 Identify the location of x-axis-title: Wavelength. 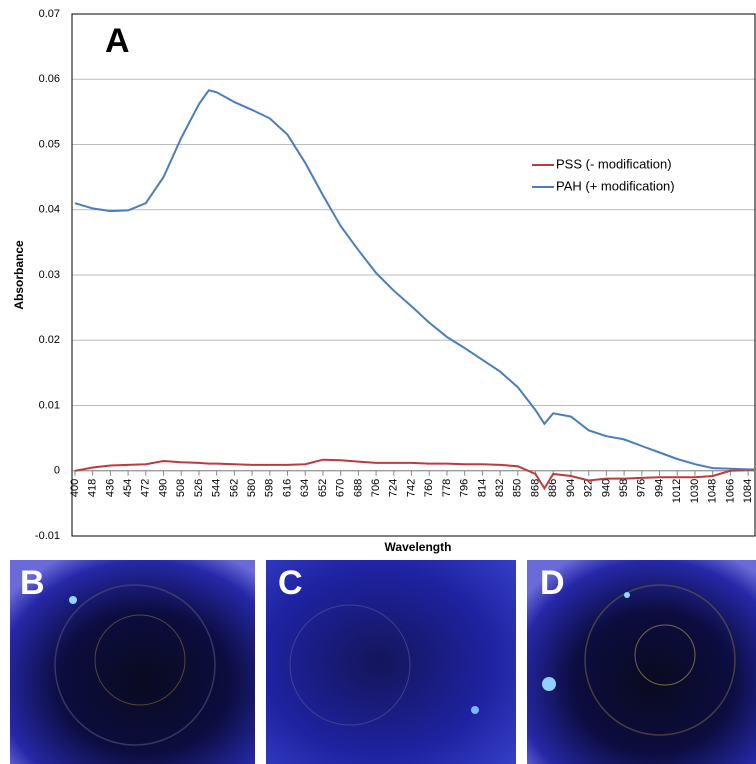
(418, 547).